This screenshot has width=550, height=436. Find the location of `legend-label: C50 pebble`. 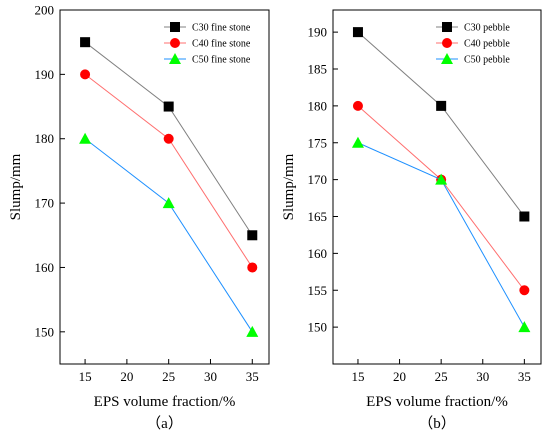

legend-label: C50 pebble is located at coordinates (487, 60).